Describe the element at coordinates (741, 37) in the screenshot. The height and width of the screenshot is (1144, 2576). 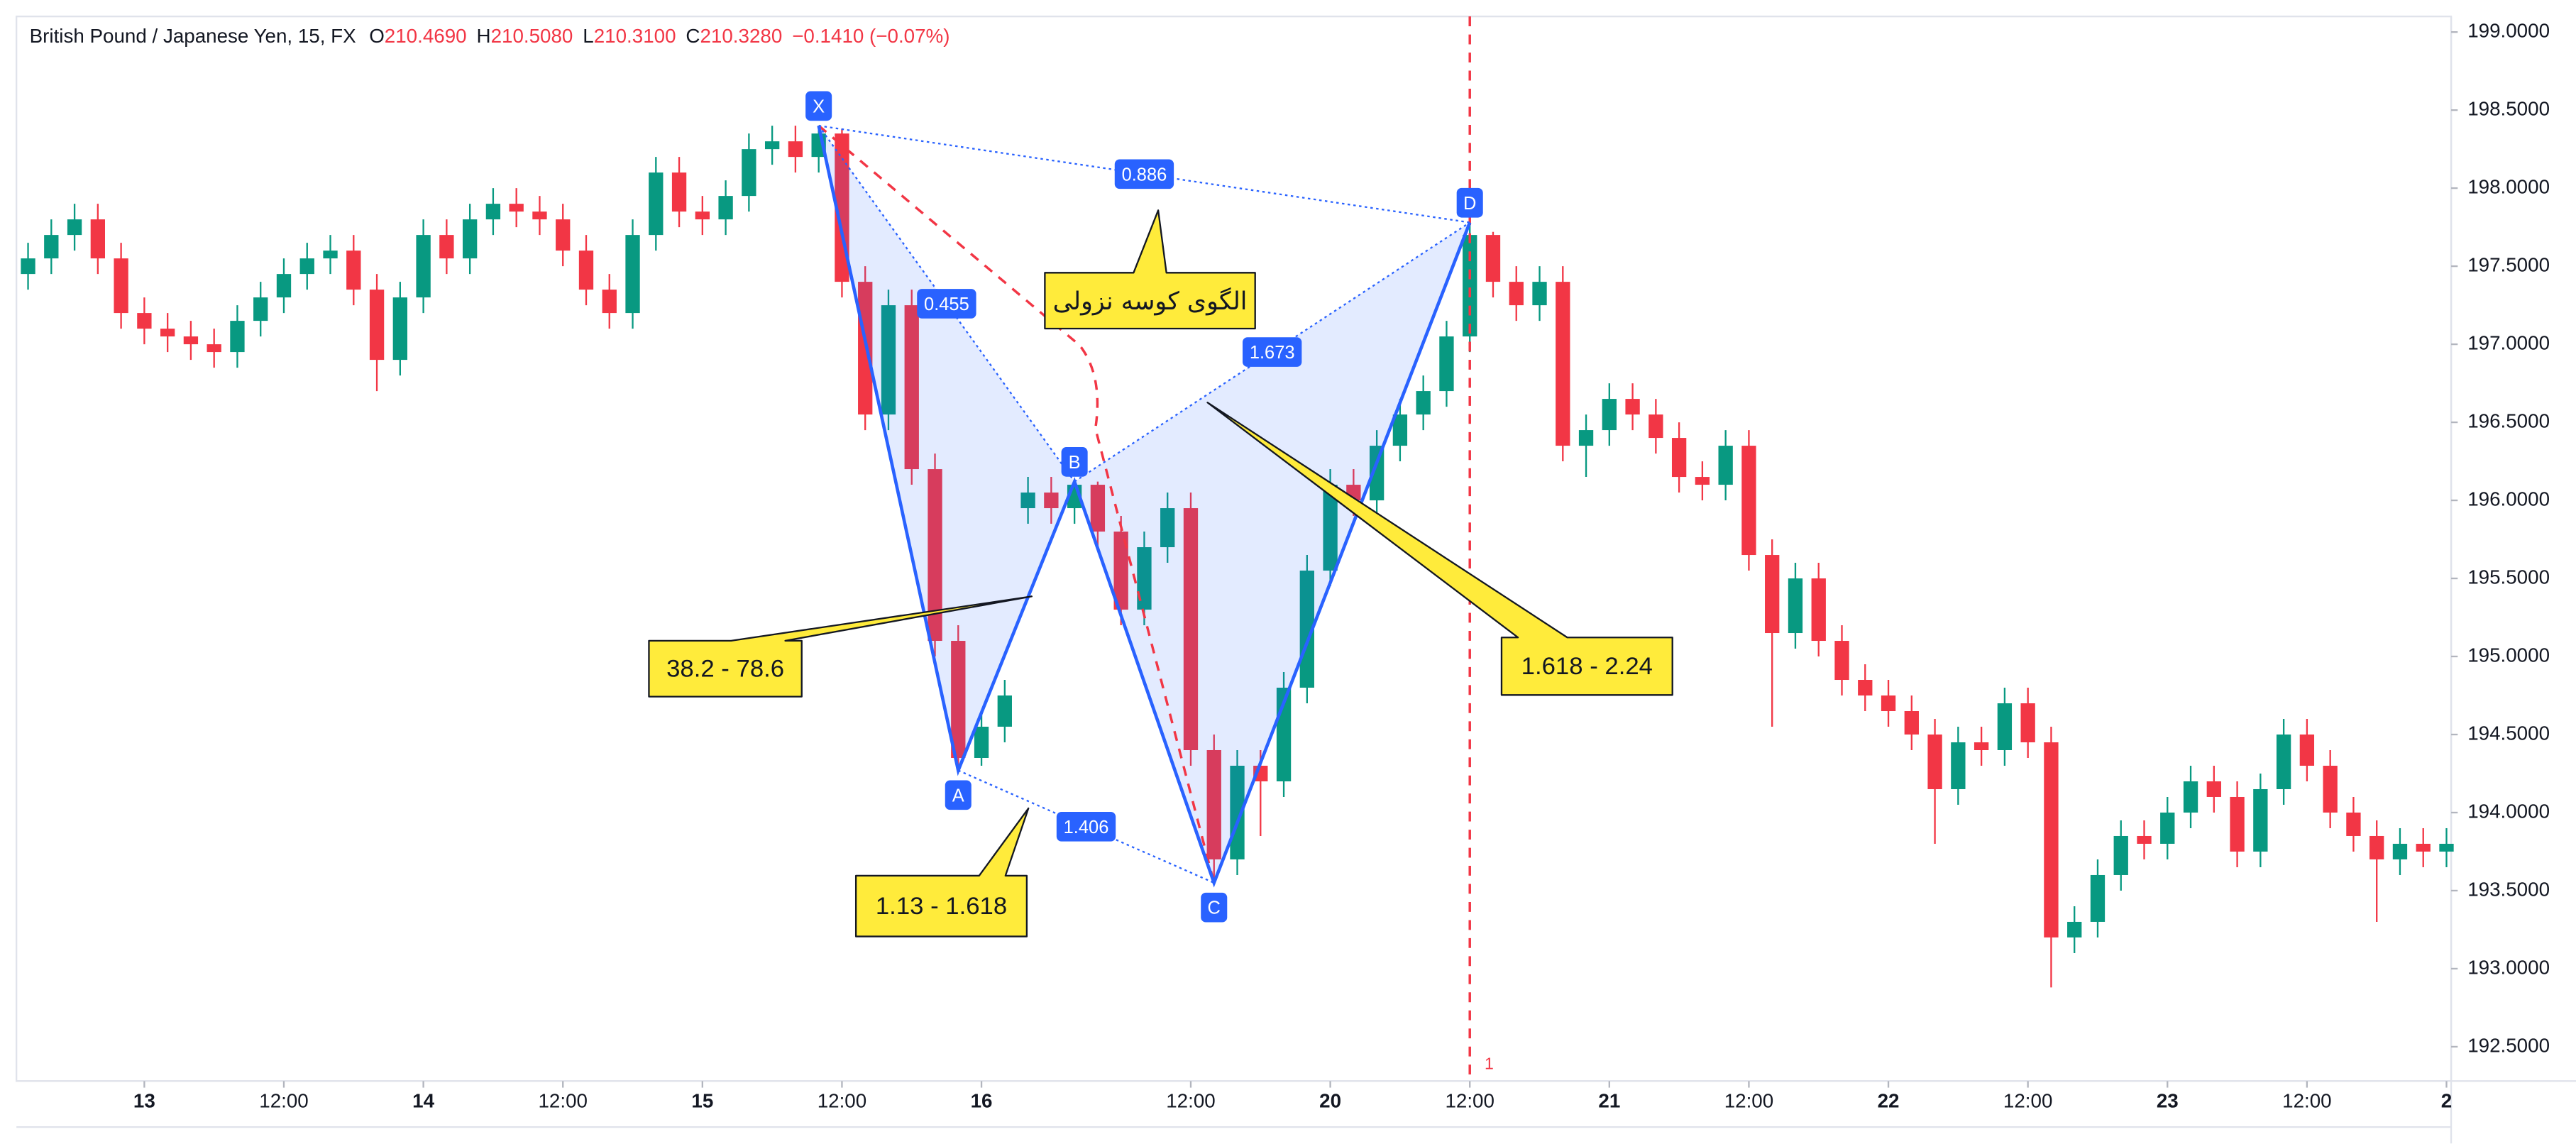
I see `ohlc-value: 210.3280` at that location.